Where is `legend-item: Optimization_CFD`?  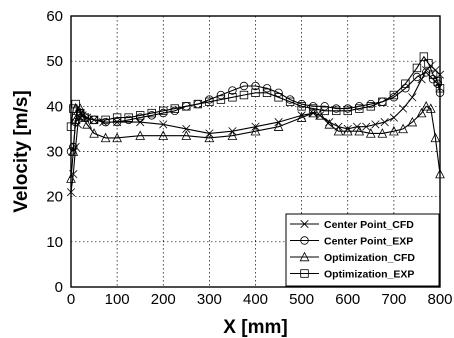
legend-item: Optimization_CFD is located at coordinates (352, 257).